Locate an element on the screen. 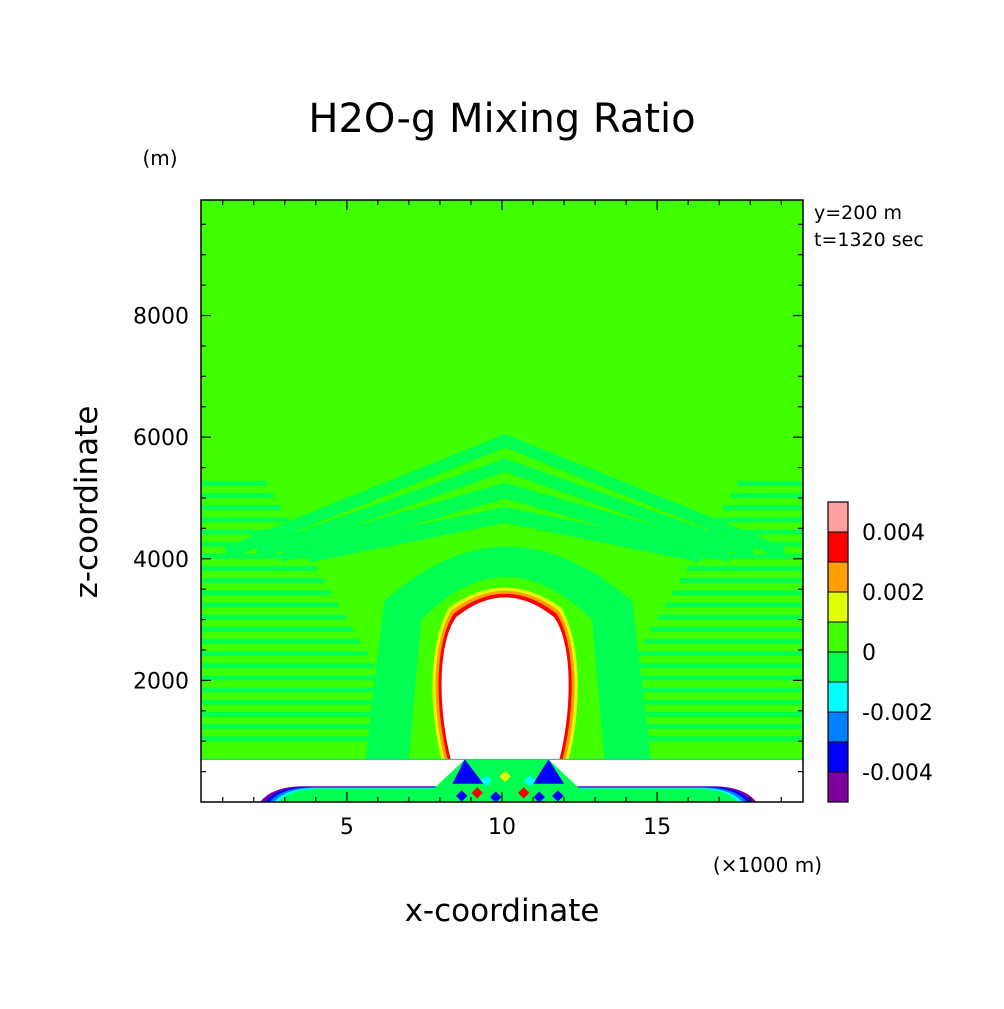 The width and height of the screenshot is (1004, 1009). x-tick-label-1: 10 is located at coordinates (502, 827).